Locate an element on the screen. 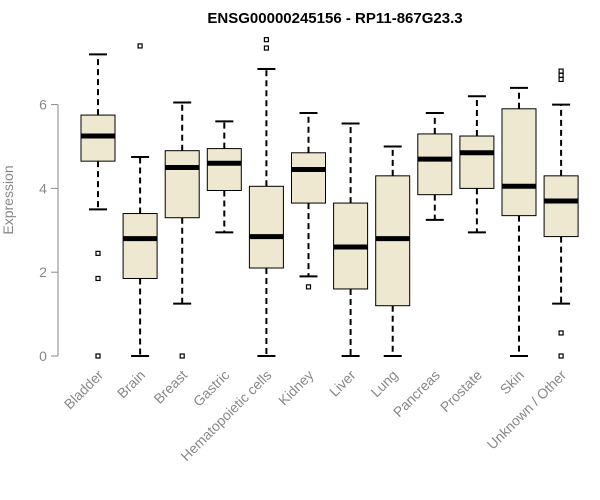 The image size is (600, 500). box-group-lung is located at coordinates (393, 251).